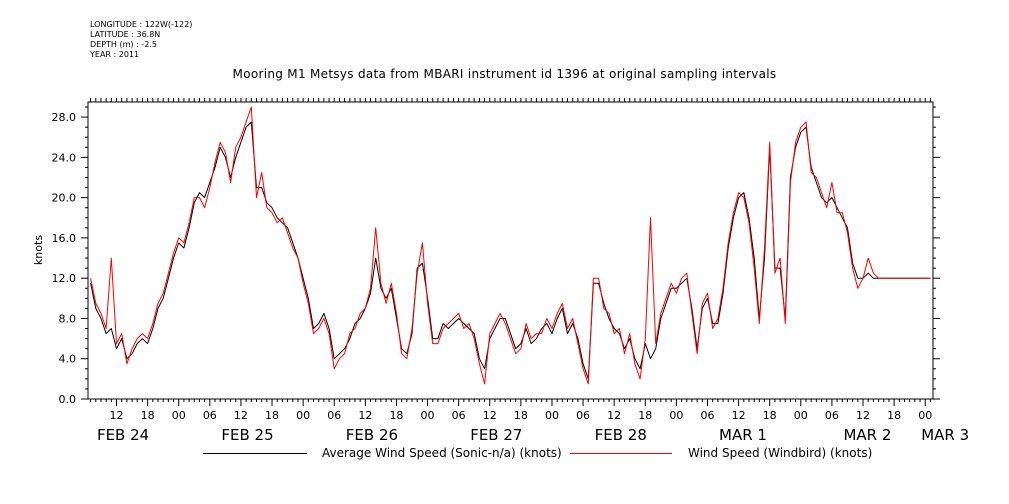 The image size is (1009, 504). What do you see at coordinates (64, 238) in the screenshot?
I see `y-tick-label: 16.0` at bounding box center [64, 238].